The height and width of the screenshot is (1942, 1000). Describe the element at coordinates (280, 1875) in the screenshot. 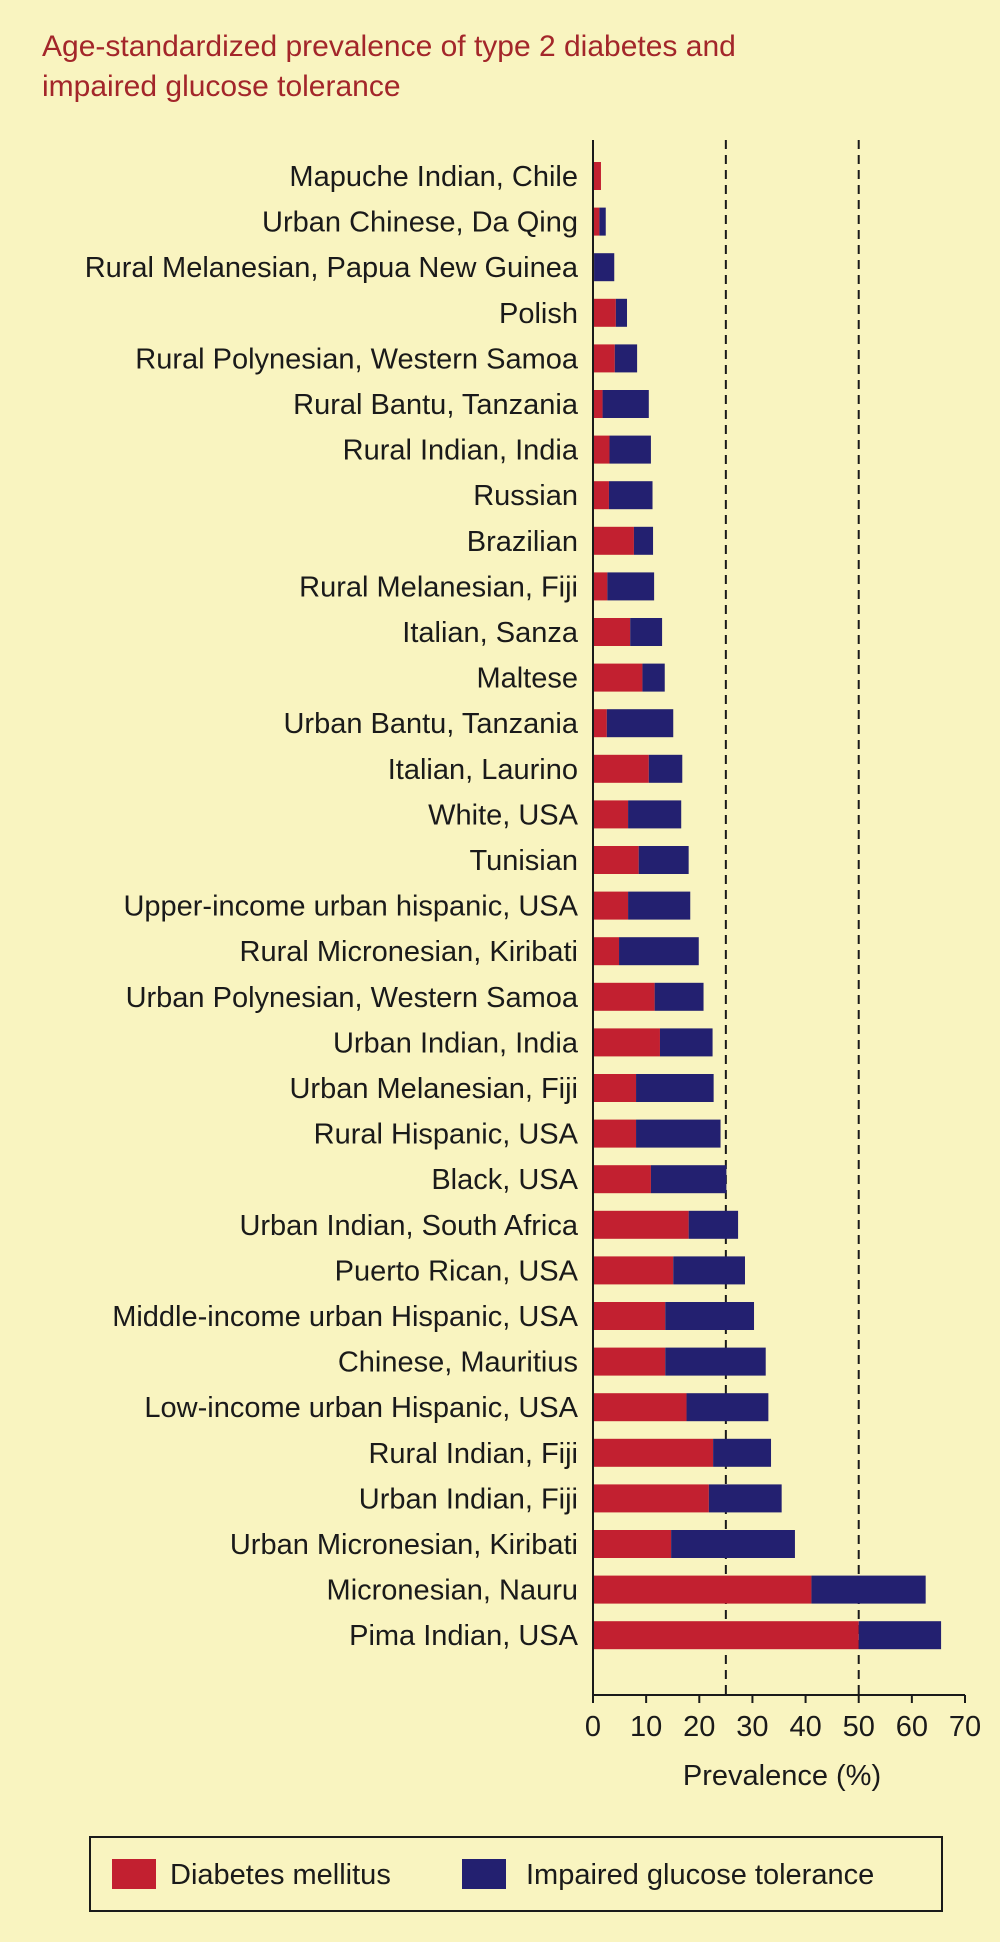

I see `legend-label-diabetes: Diabetes mellitus` at that location.